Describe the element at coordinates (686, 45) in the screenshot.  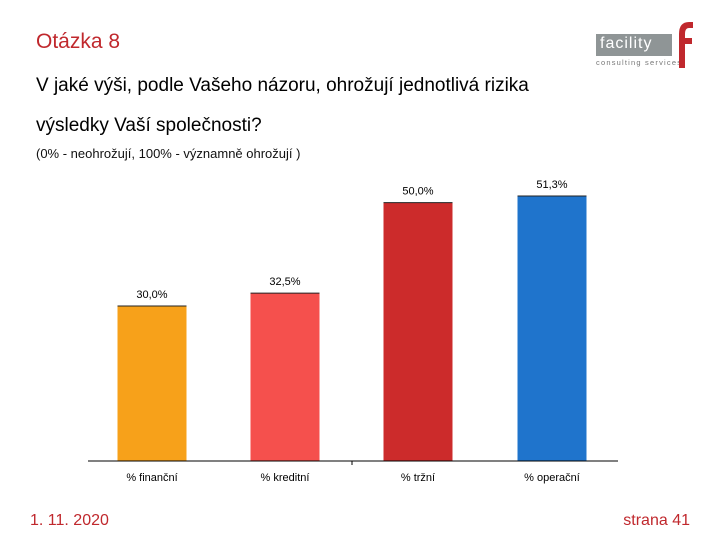
I see `logo-f-icon` at that location.